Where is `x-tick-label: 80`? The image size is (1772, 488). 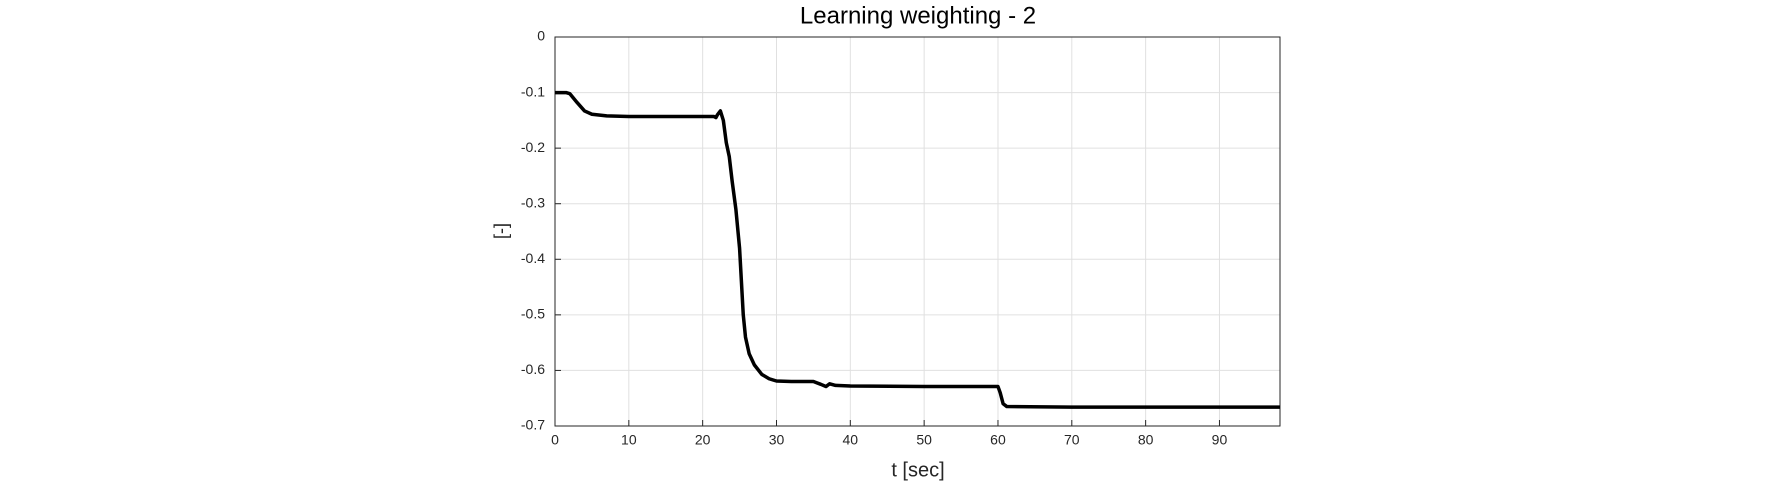 x-tick-label: 80 is located at coordinates (1146, 440).